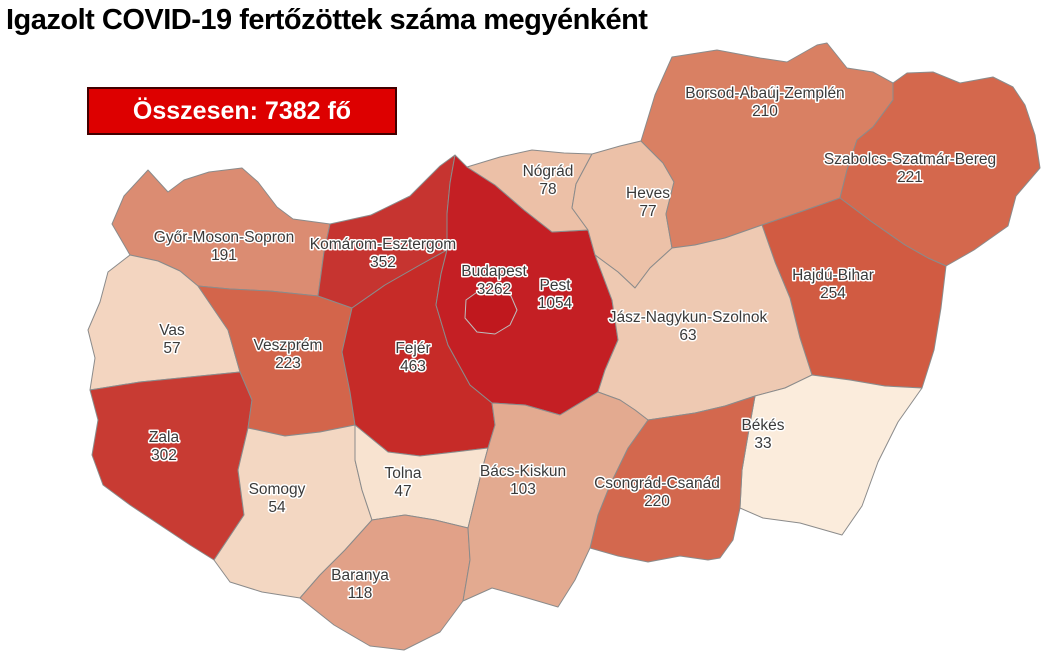  What do you see at coordinates (383, 262) in the screenshot?
I see `county-value-label-ke: 352` at bounding box center [383, 262].